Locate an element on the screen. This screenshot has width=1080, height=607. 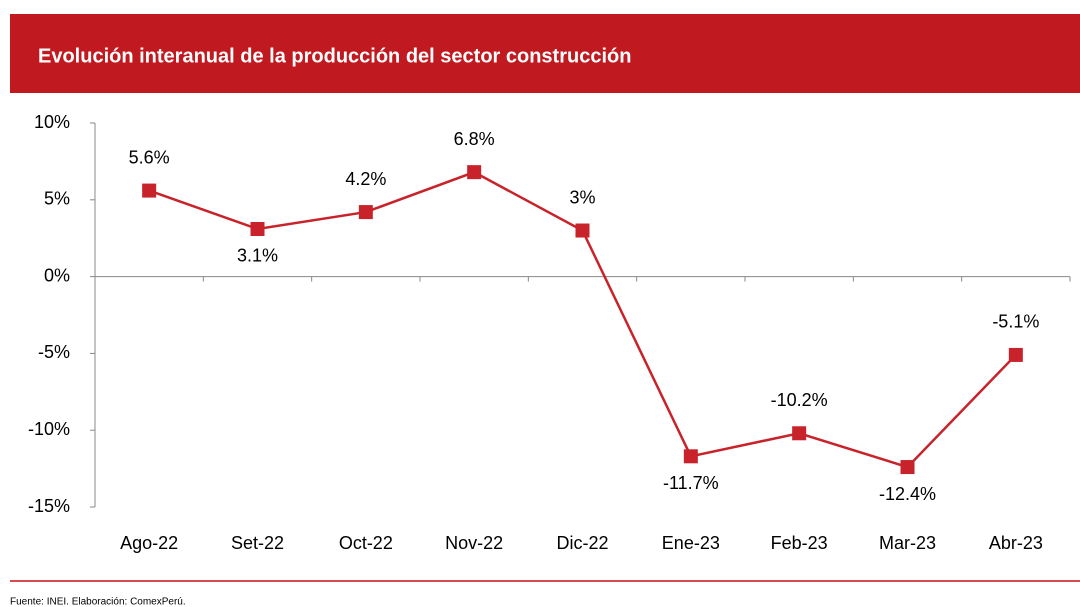
x-tick-label: Oct-22 is located at coordinates (366, 543).